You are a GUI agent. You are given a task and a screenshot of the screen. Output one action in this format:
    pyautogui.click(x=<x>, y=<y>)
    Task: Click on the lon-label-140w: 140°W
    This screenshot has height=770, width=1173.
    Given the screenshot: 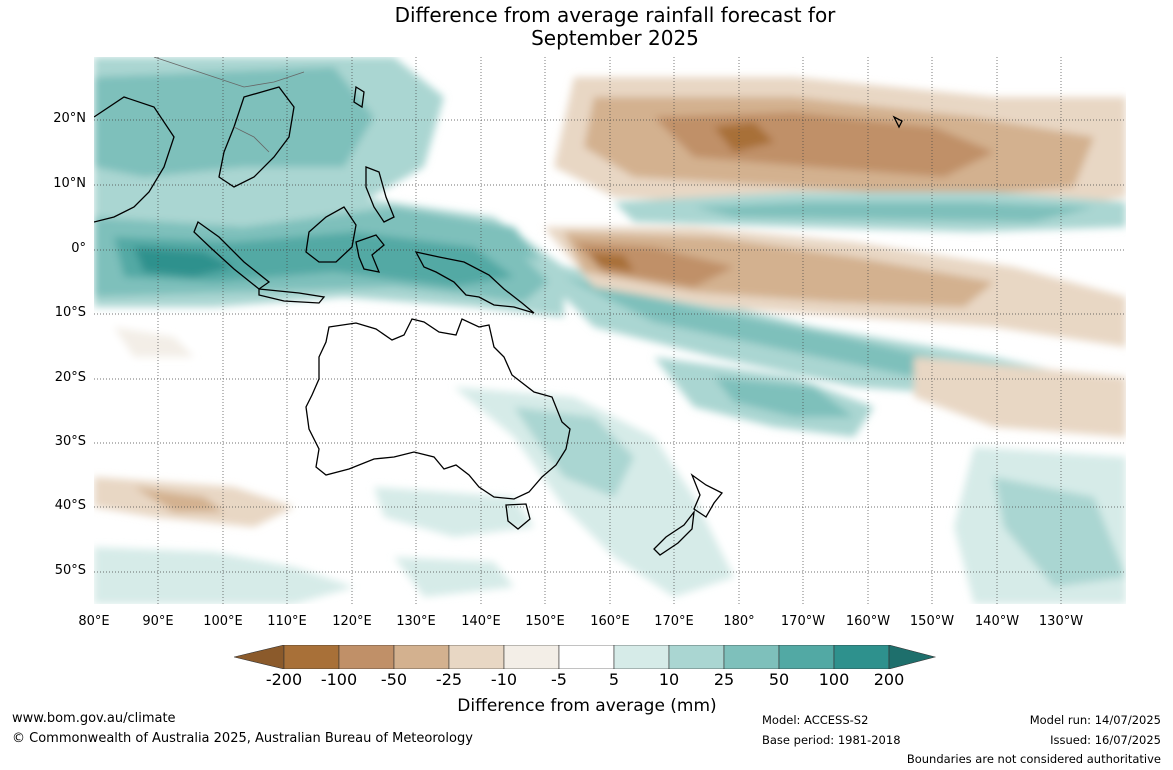 What is the action you would take?
    pyautogui.click(x=997, y=621)
    